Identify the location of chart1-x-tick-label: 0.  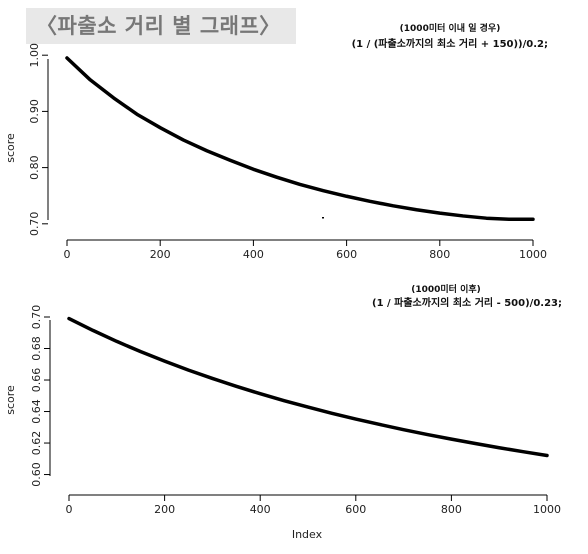
(67, 254).